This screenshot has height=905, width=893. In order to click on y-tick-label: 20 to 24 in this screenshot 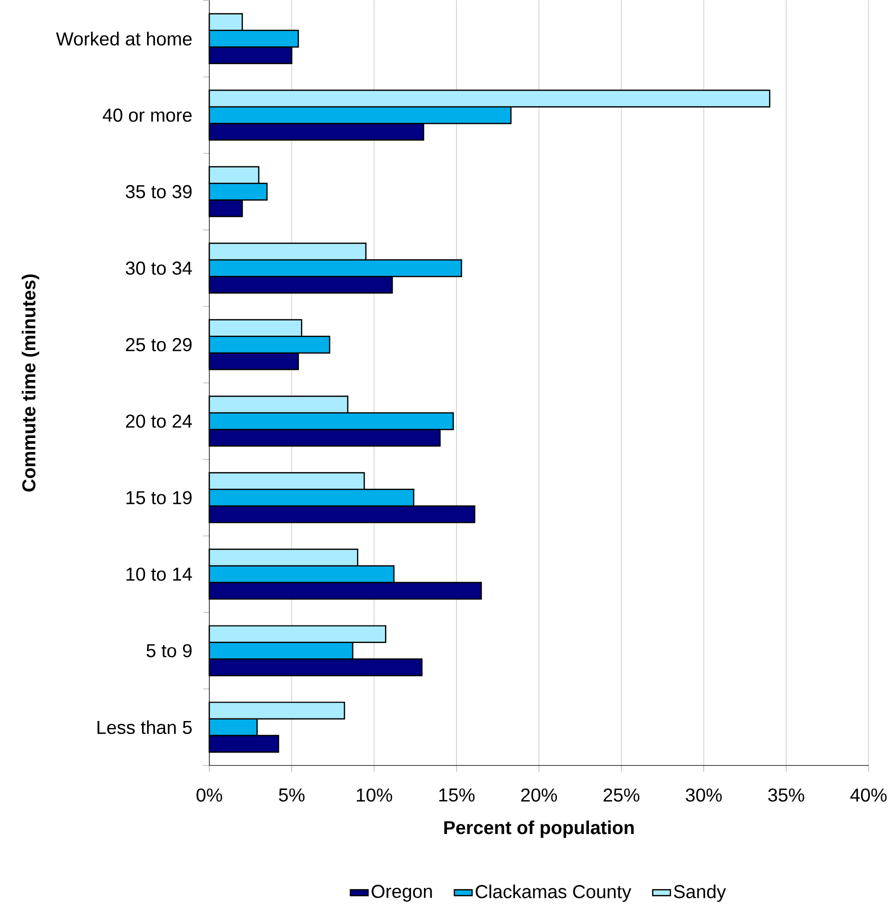, I will do `click(159, 421)`.